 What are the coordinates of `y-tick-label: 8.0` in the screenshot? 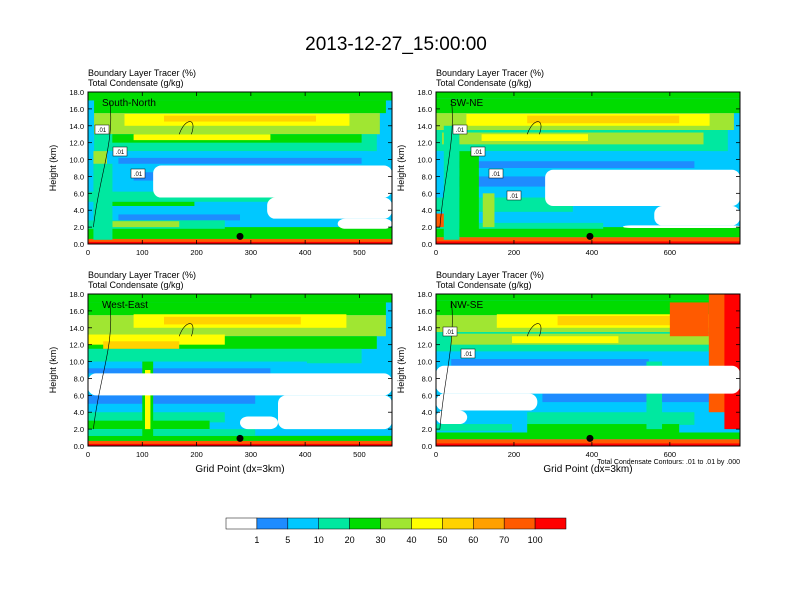 It's located at (427, 378).